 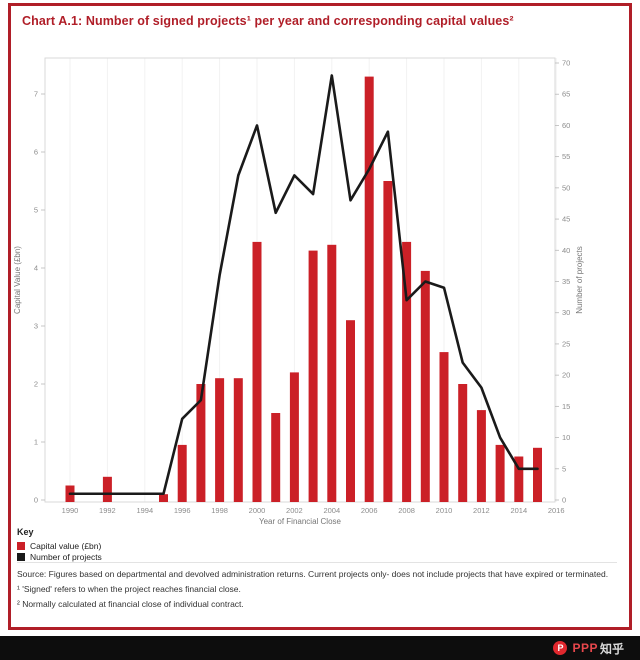 What do you see at coordinates (566, 125) in the screenshot?
I see `right-axis-tick-label: 60` at bounding box center [566, 125].